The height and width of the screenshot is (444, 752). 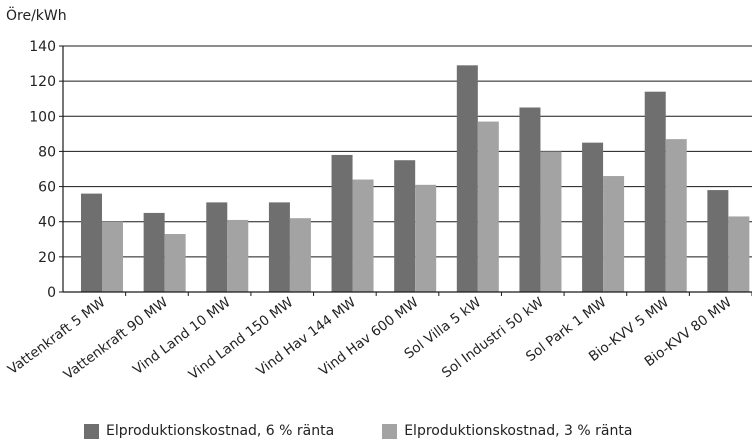 What do you see at coordinates (518, 431) in the screenshot?
I see `legend-label-series-2: Elproduktionskostnad, 3 % ränta` at bounding box center [518, 431].